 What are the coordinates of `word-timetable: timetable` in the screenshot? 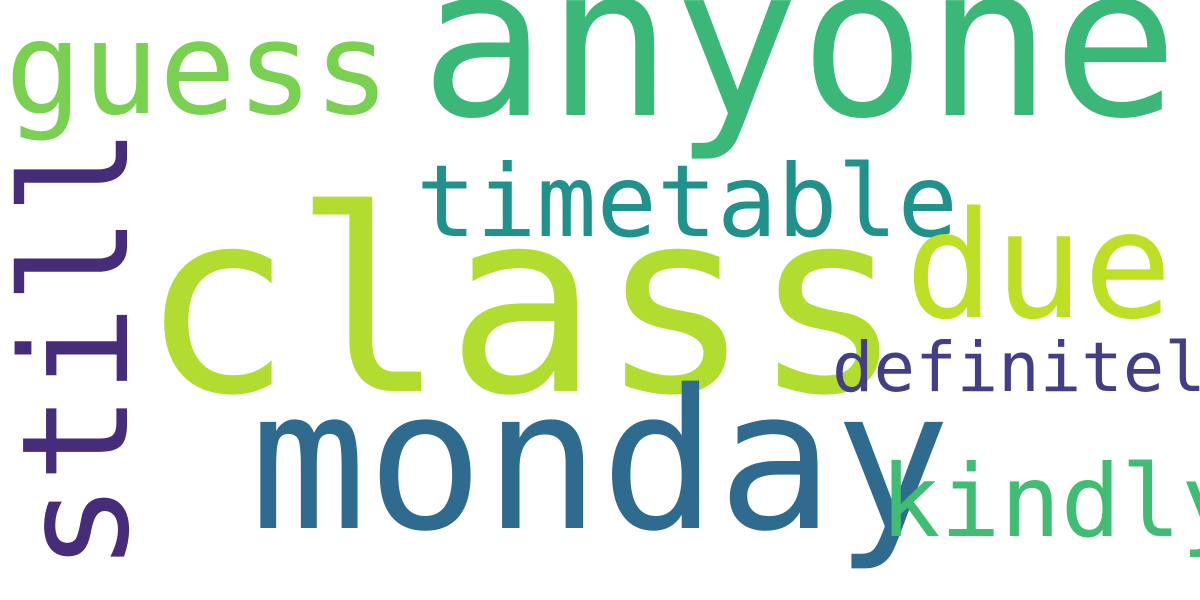 It's located at (687, 201).